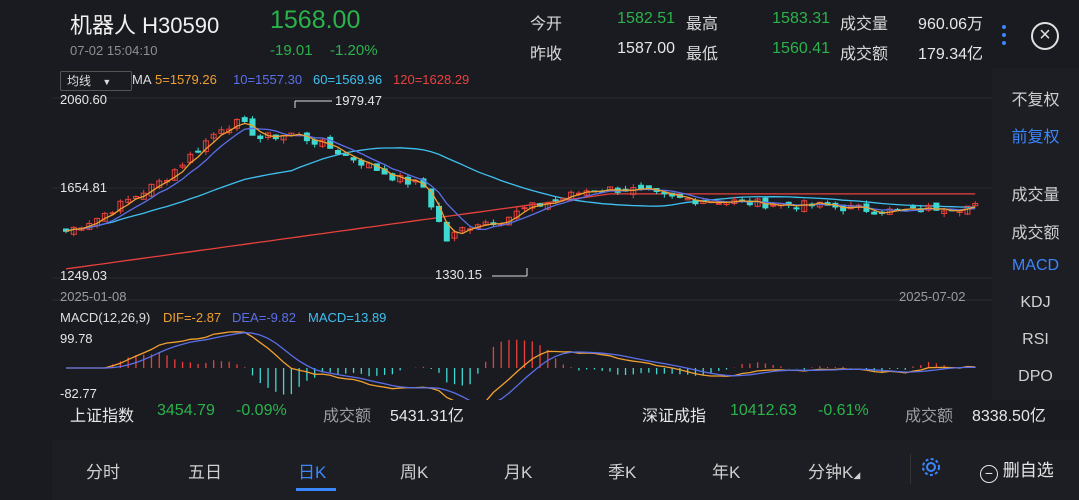  Describe the element at coordinates (96, 81) in the screenshot. I see `ma-mode-dropdown: 均线 ▼` at that location.